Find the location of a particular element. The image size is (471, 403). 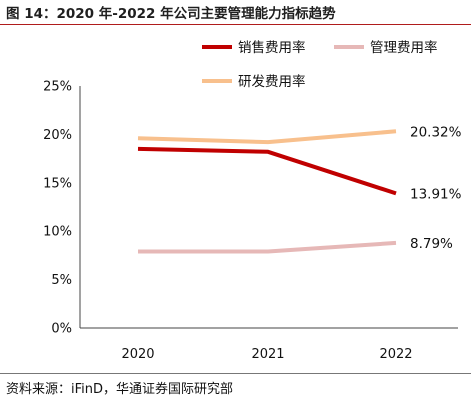

y-tick-label: 0% is located at coordinates (61, 329).